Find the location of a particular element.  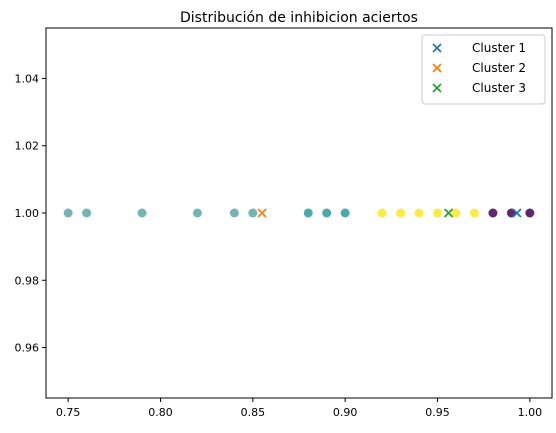

x-tick-label: 1.00 is located at coordinates (530, 412).